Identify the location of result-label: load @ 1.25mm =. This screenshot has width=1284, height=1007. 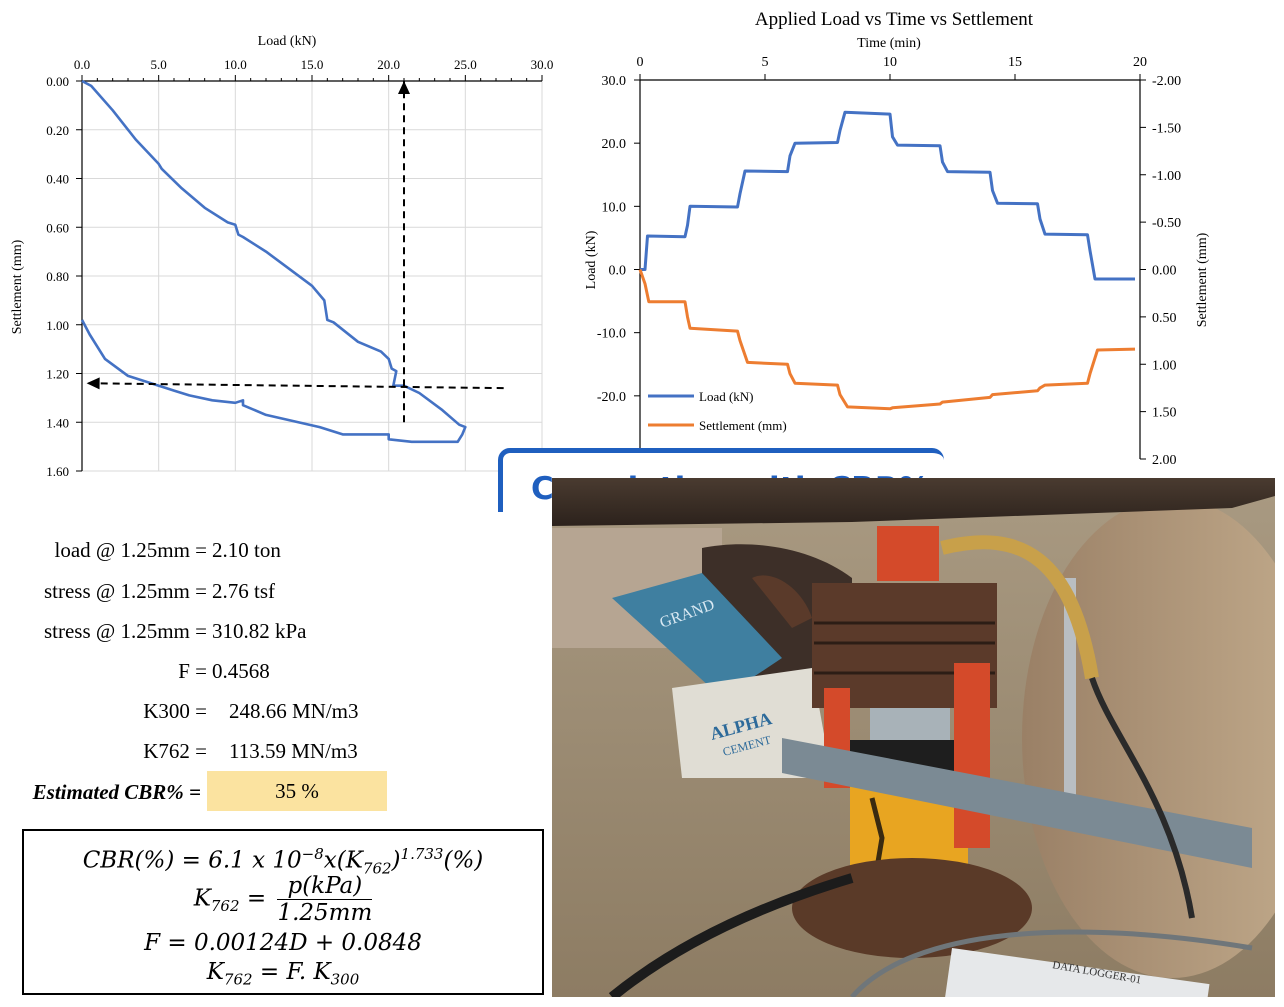
(130, 550).